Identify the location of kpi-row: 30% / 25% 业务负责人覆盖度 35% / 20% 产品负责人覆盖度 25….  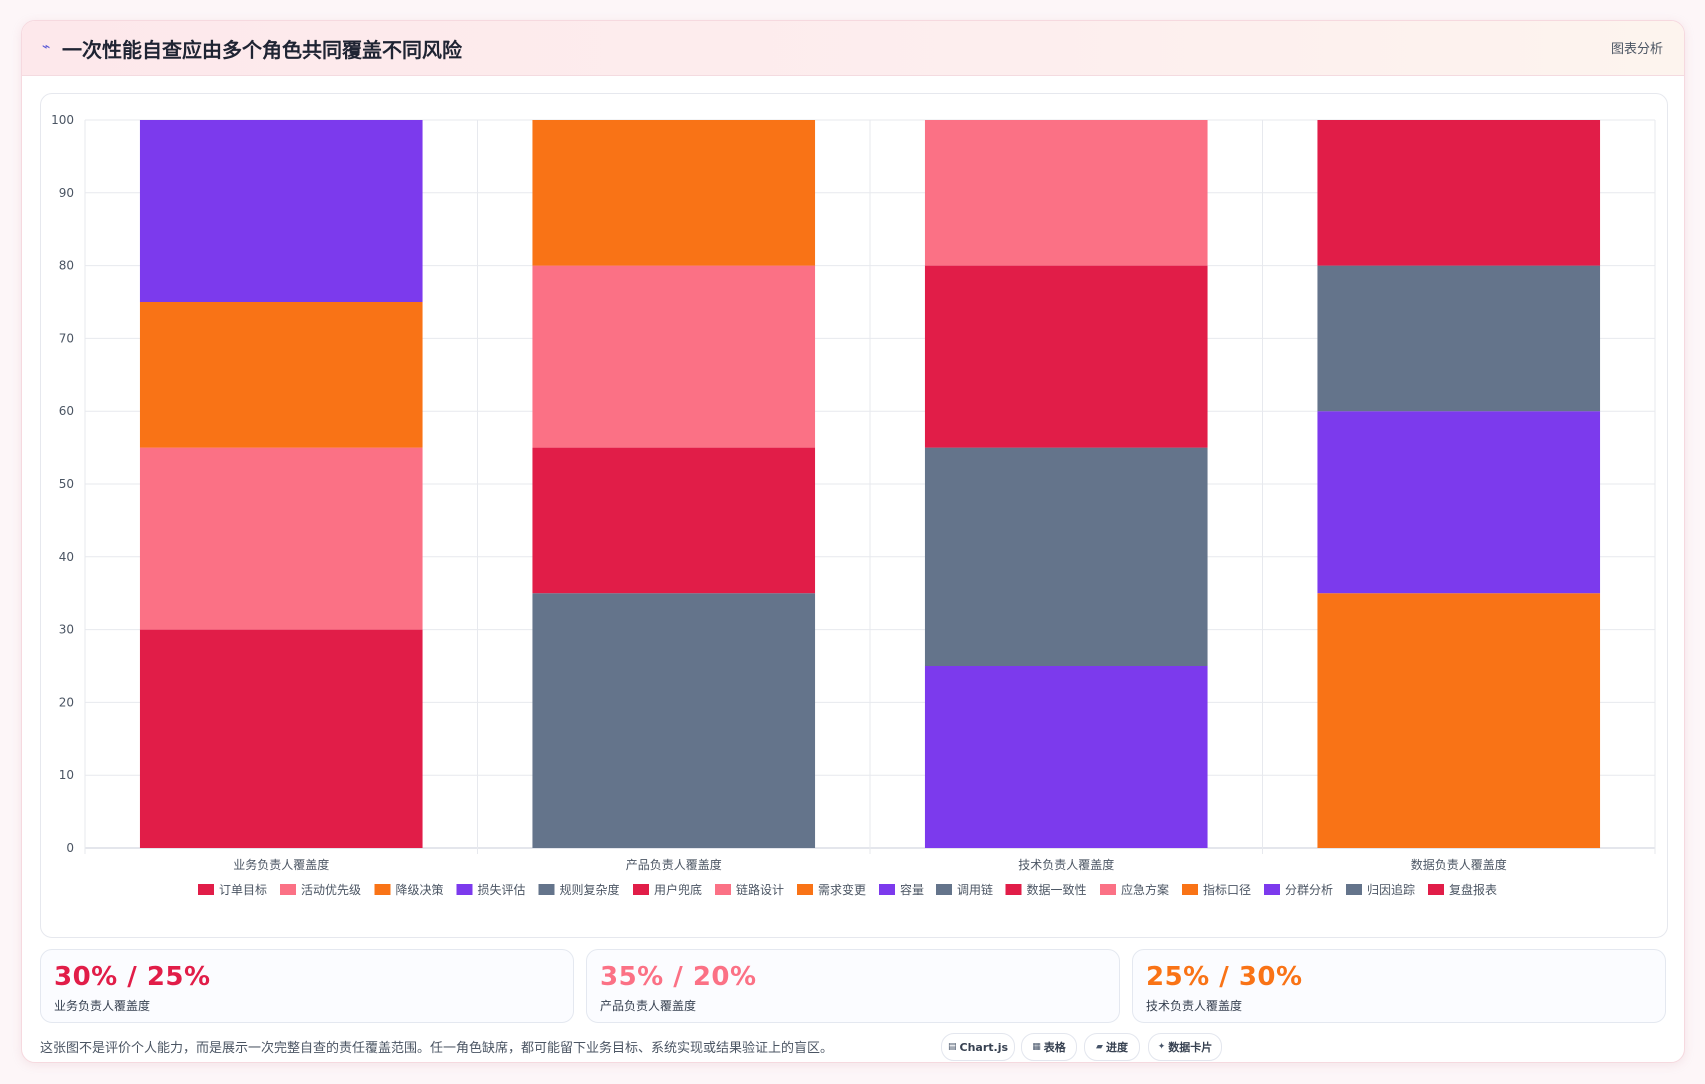
(853, 986).